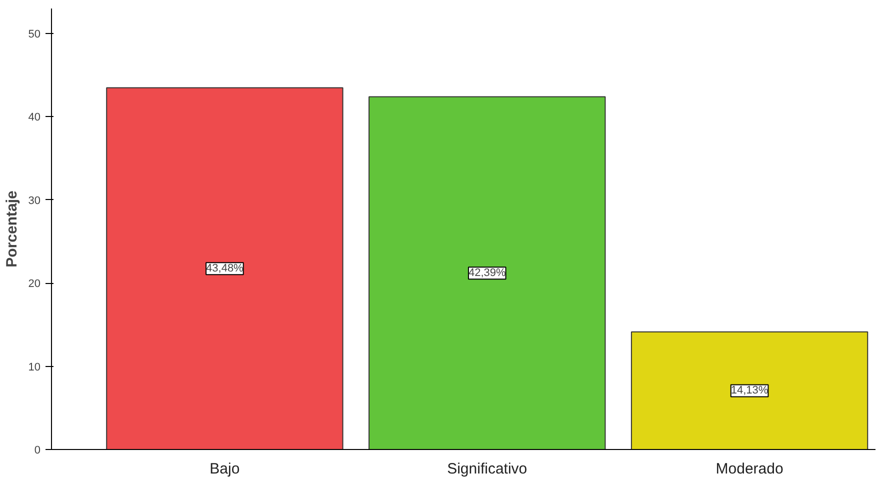 The image size is (884, 484). I want to click on y-tick-label: 40, so click(34, 118).